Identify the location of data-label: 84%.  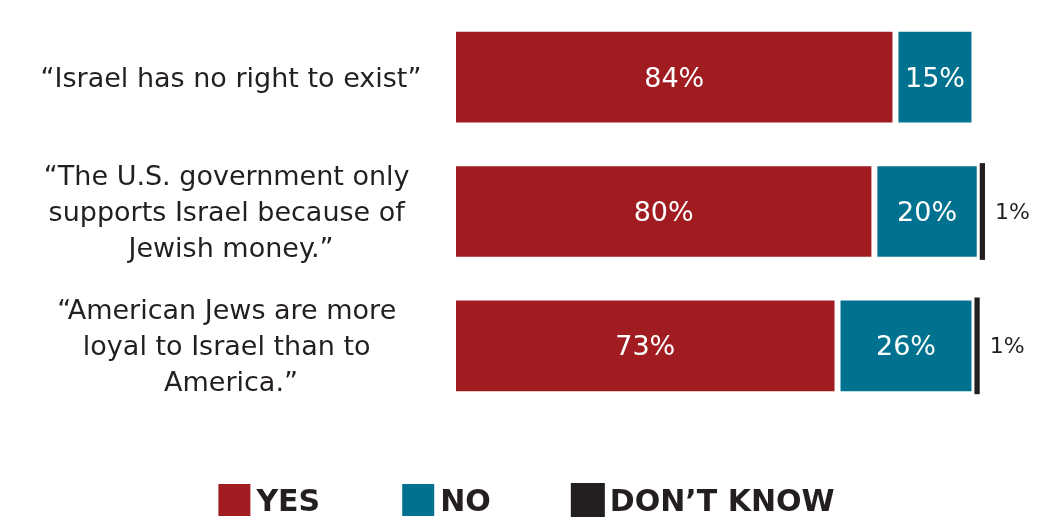
(674, 77).